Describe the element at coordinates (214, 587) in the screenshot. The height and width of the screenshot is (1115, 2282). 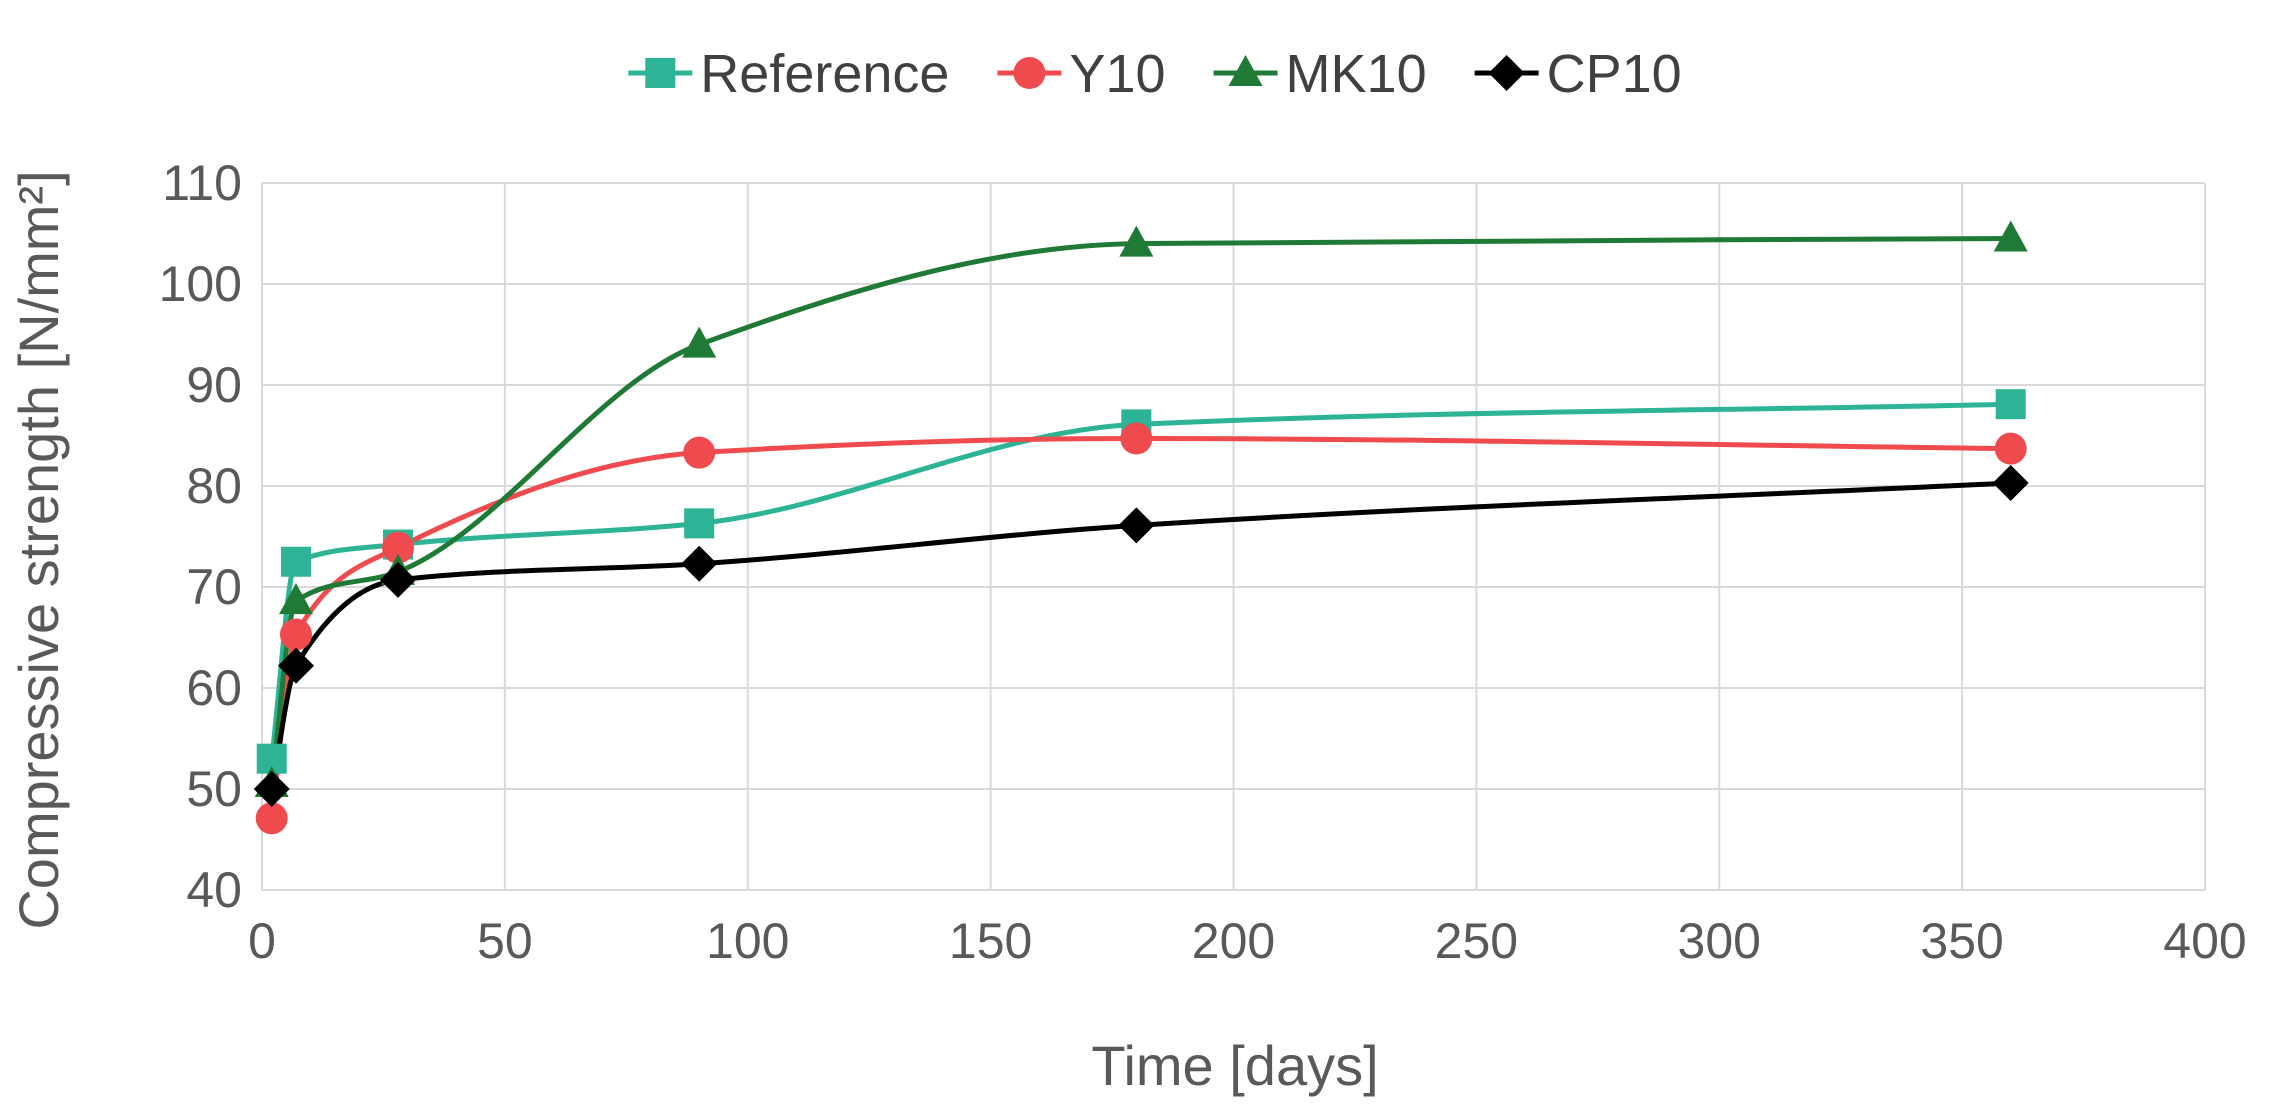
I see `y-tick-label: 70` at that location.